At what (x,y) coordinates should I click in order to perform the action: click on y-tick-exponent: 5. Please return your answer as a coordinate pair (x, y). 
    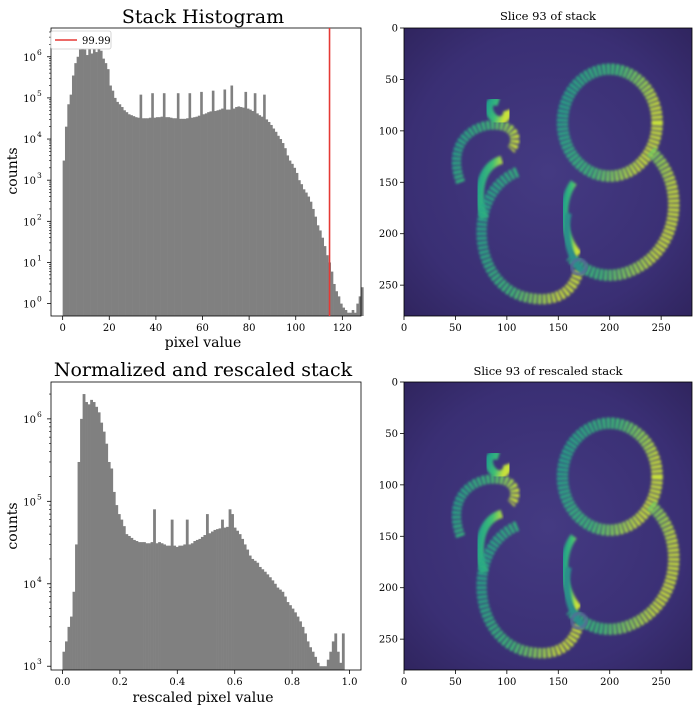
    Looking at the image, I should click on (39, 496).